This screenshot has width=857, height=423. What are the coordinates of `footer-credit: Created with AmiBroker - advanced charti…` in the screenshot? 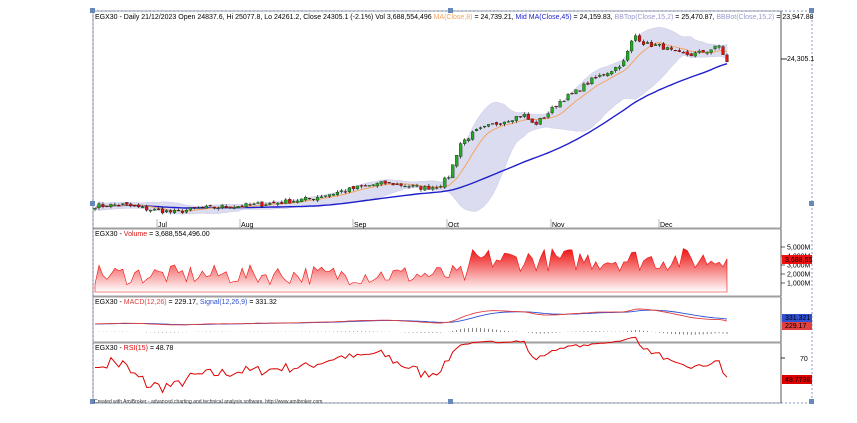 It's located at (208, 402).